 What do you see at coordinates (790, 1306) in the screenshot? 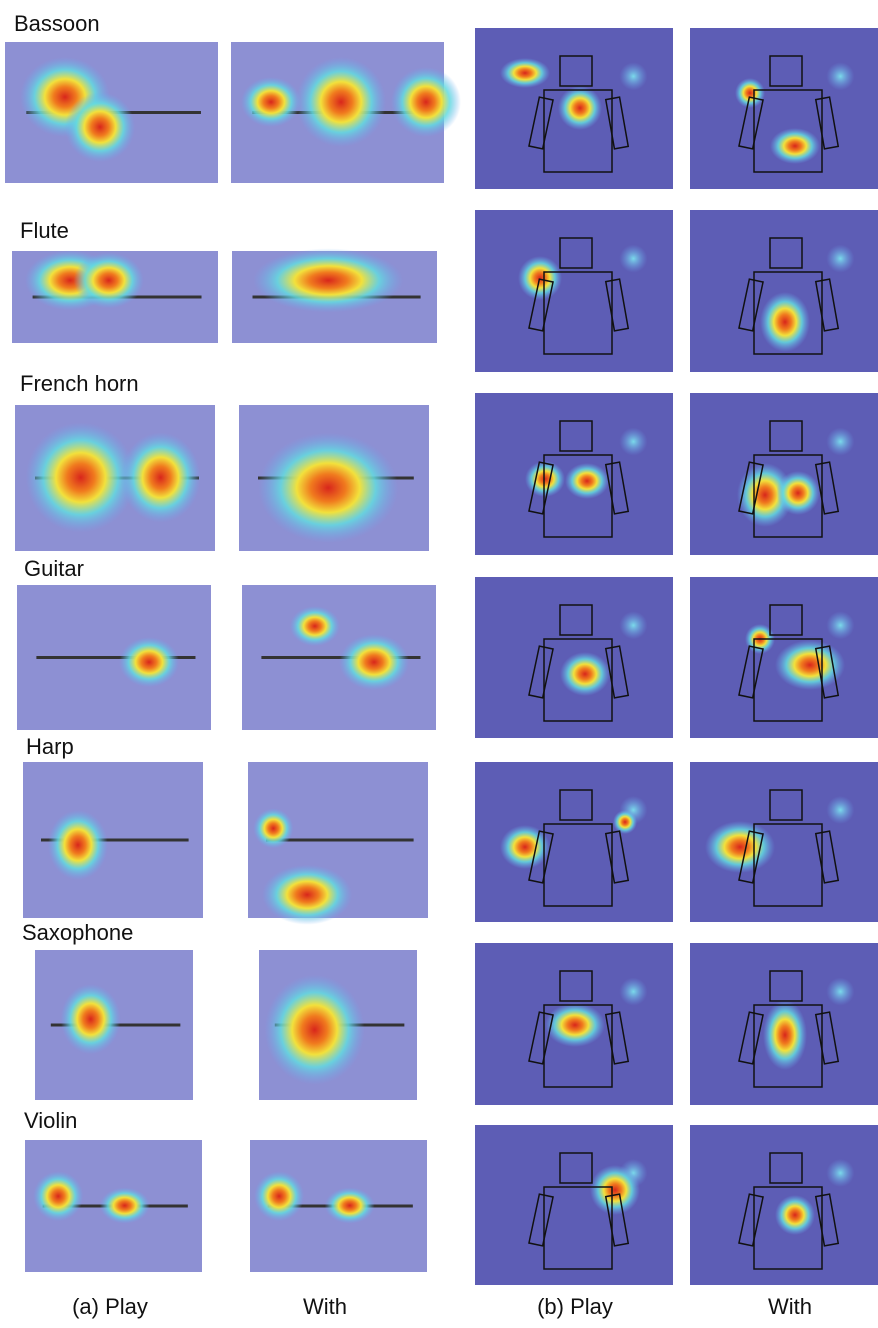
I see `caption: With` at bounding box center [790, 1306].